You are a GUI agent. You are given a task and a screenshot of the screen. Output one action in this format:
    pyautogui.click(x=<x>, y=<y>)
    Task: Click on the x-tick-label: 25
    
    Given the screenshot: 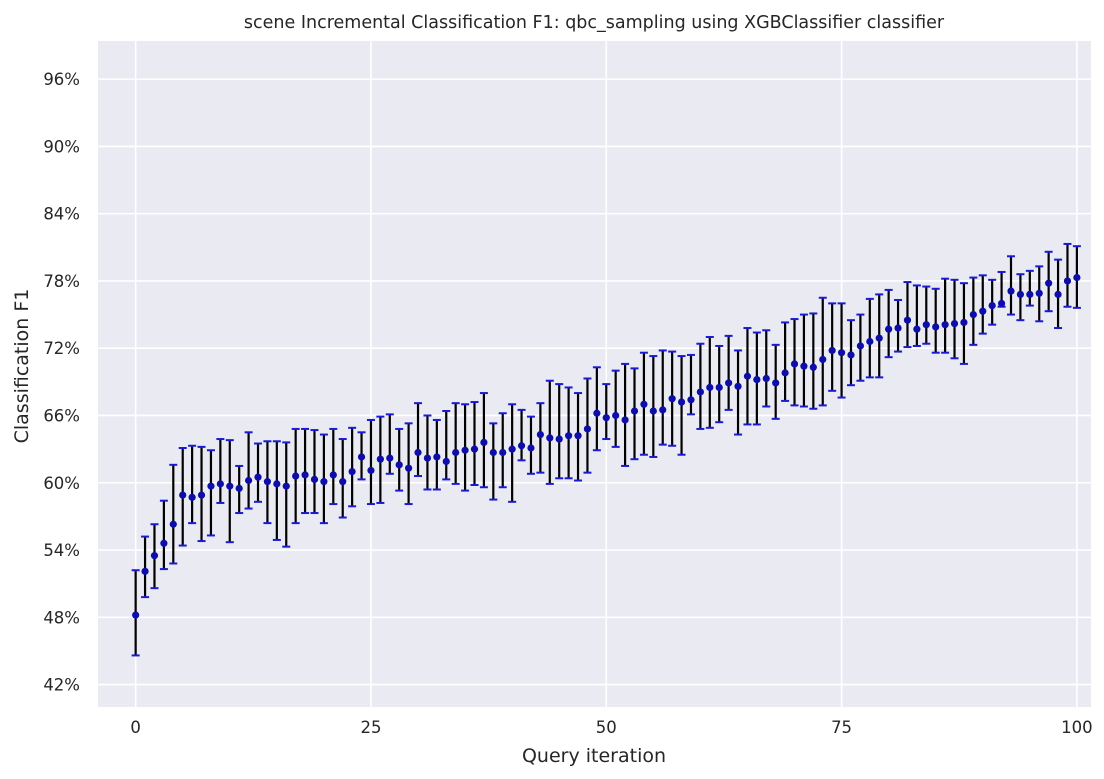 What is the action you would take?
    pyautogui.click(x=370, y=727)
    